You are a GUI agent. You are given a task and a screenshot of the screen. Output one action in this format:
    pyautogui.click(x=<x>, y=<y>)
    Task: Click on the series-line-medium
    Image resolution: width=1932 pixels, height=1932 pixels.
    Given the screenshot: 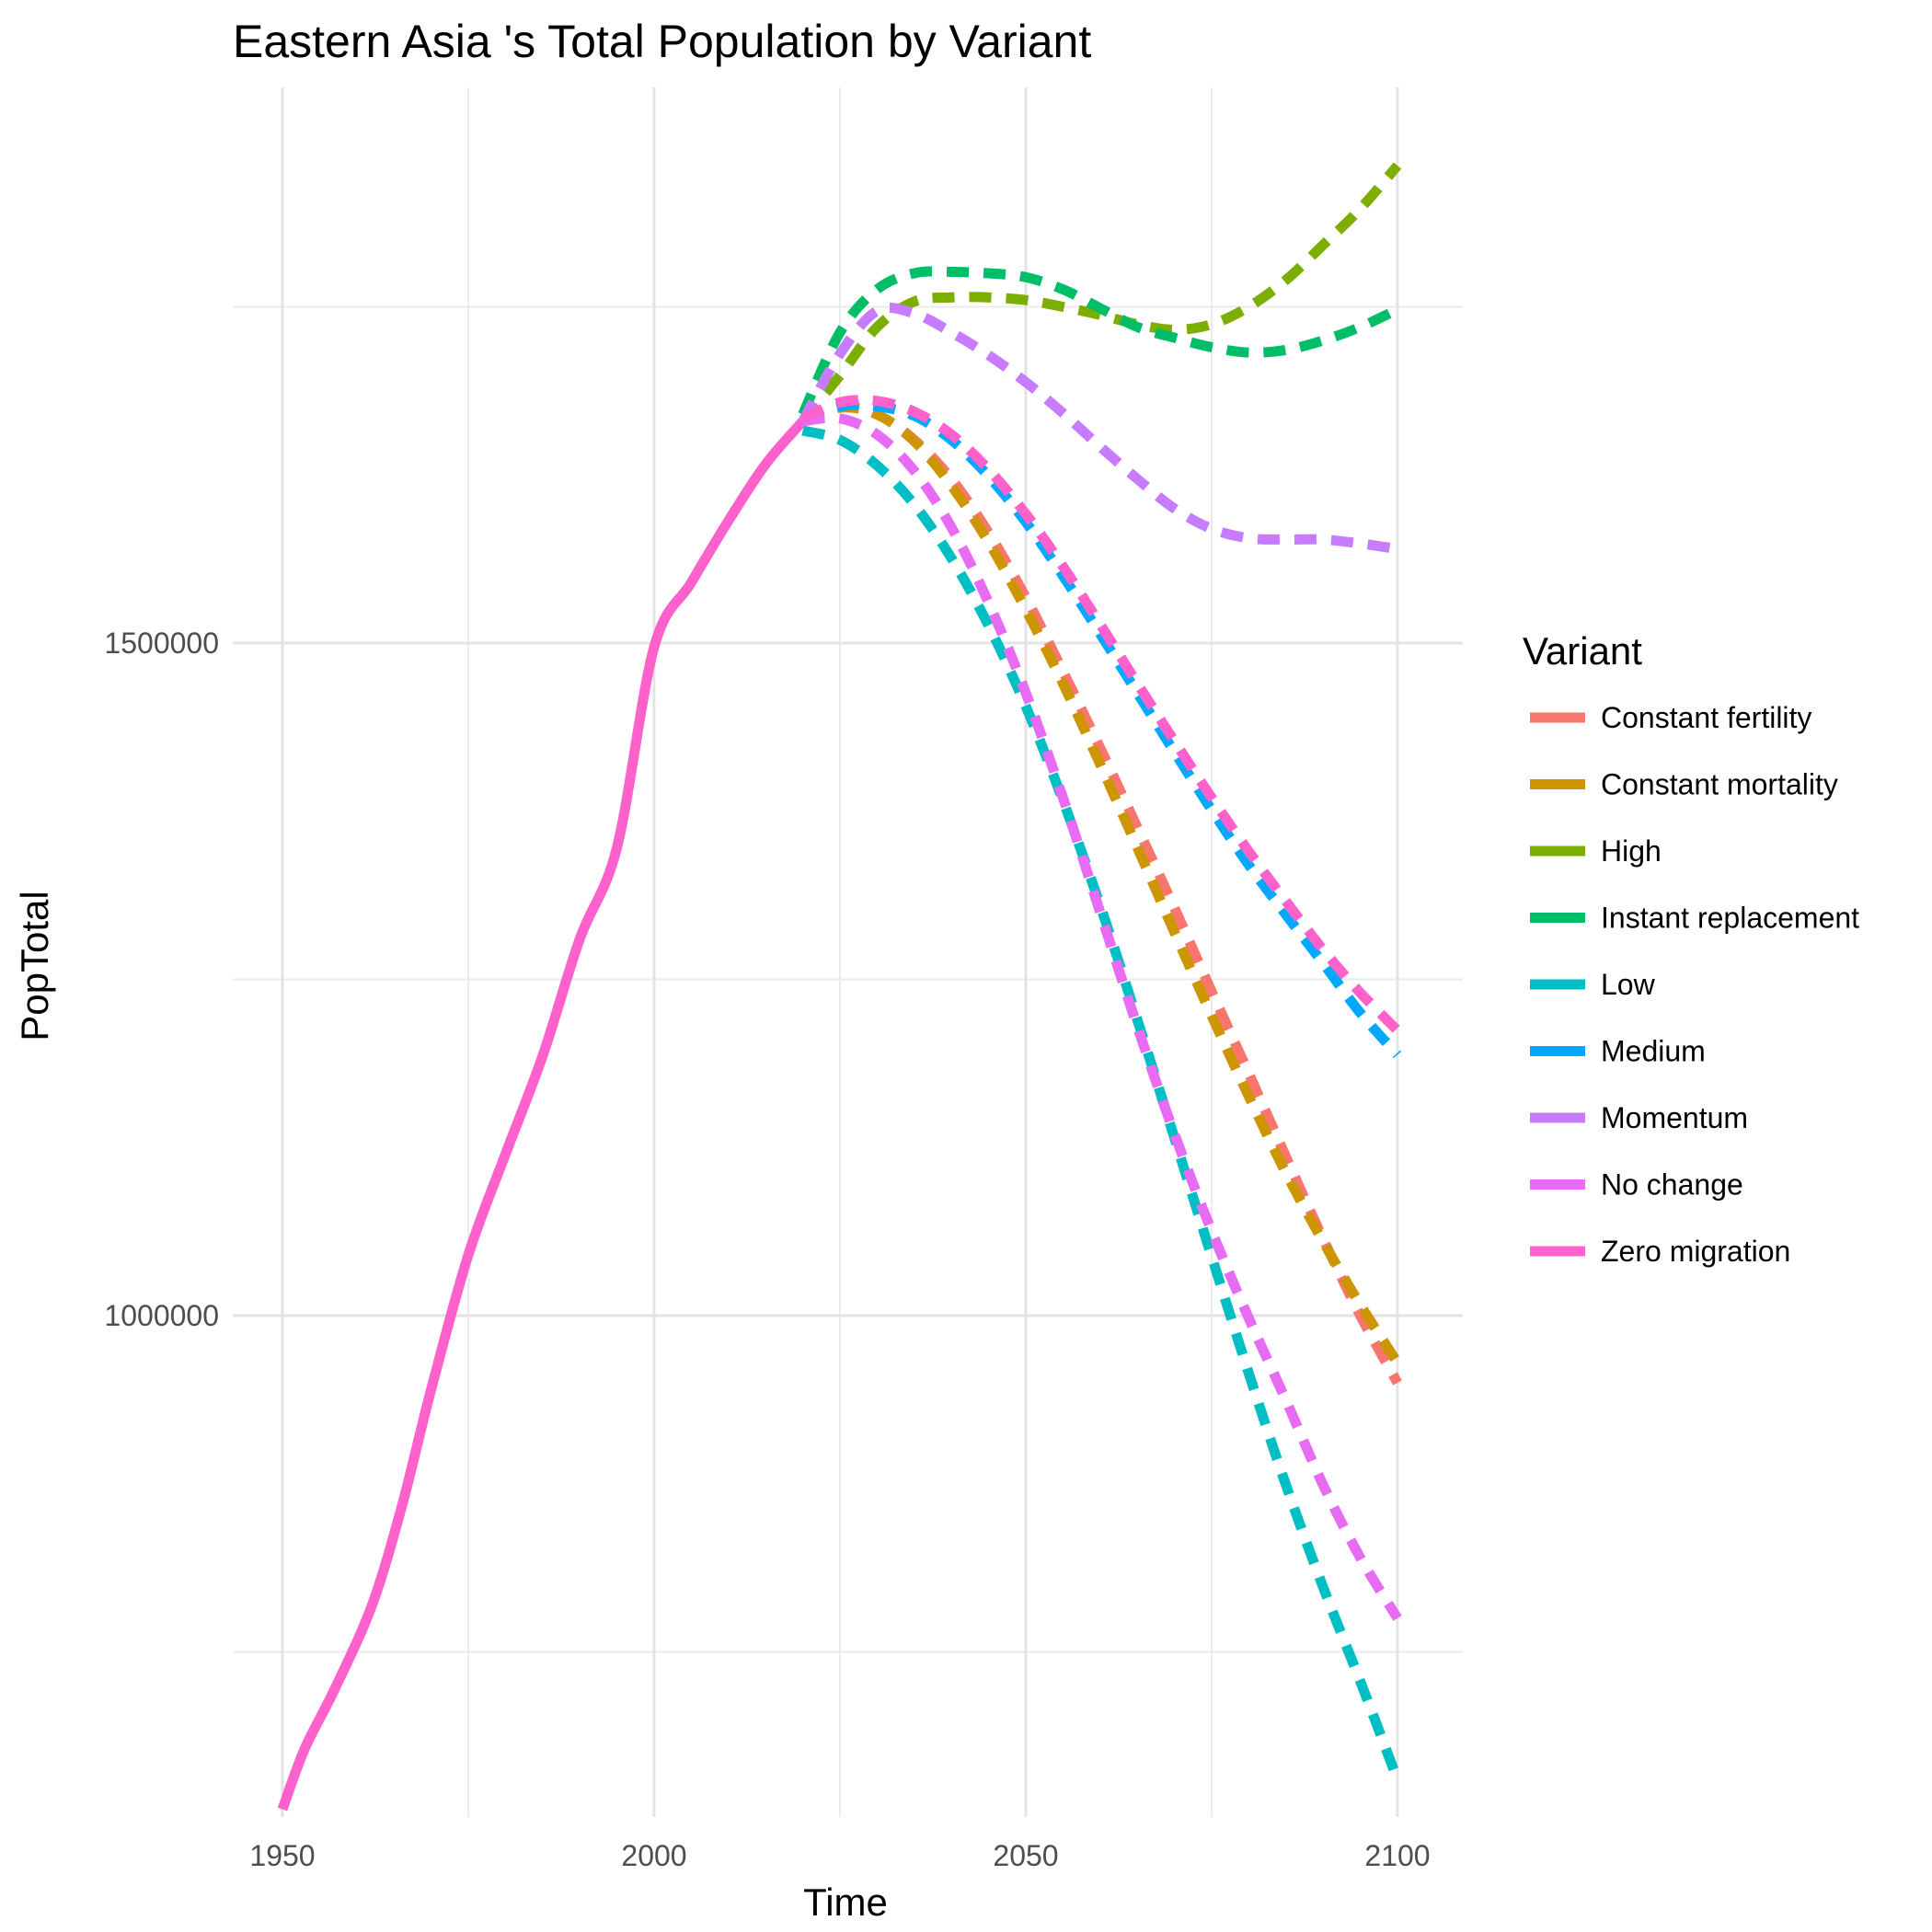 What is the action you would take?
    pyautogui.click(x=1101, y=729)
    